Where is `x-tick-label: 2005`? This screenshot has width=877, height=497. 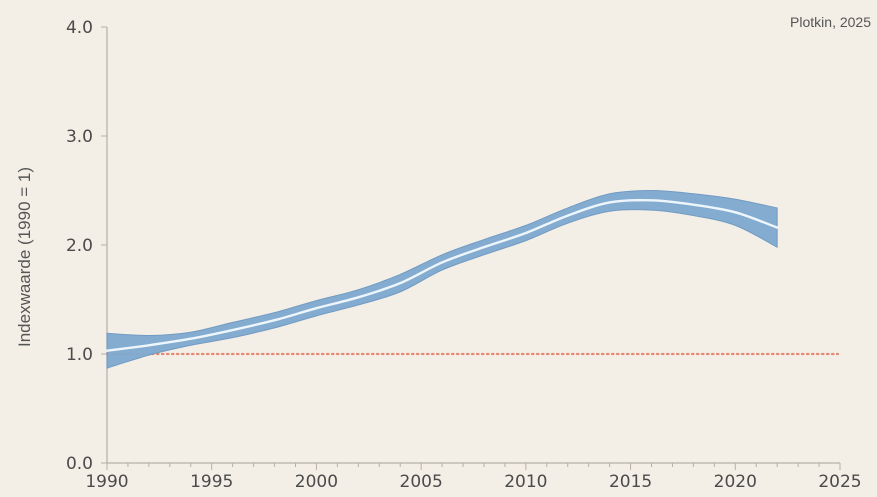
x-tick-label: 2005 is located at coordinates (421, 482).